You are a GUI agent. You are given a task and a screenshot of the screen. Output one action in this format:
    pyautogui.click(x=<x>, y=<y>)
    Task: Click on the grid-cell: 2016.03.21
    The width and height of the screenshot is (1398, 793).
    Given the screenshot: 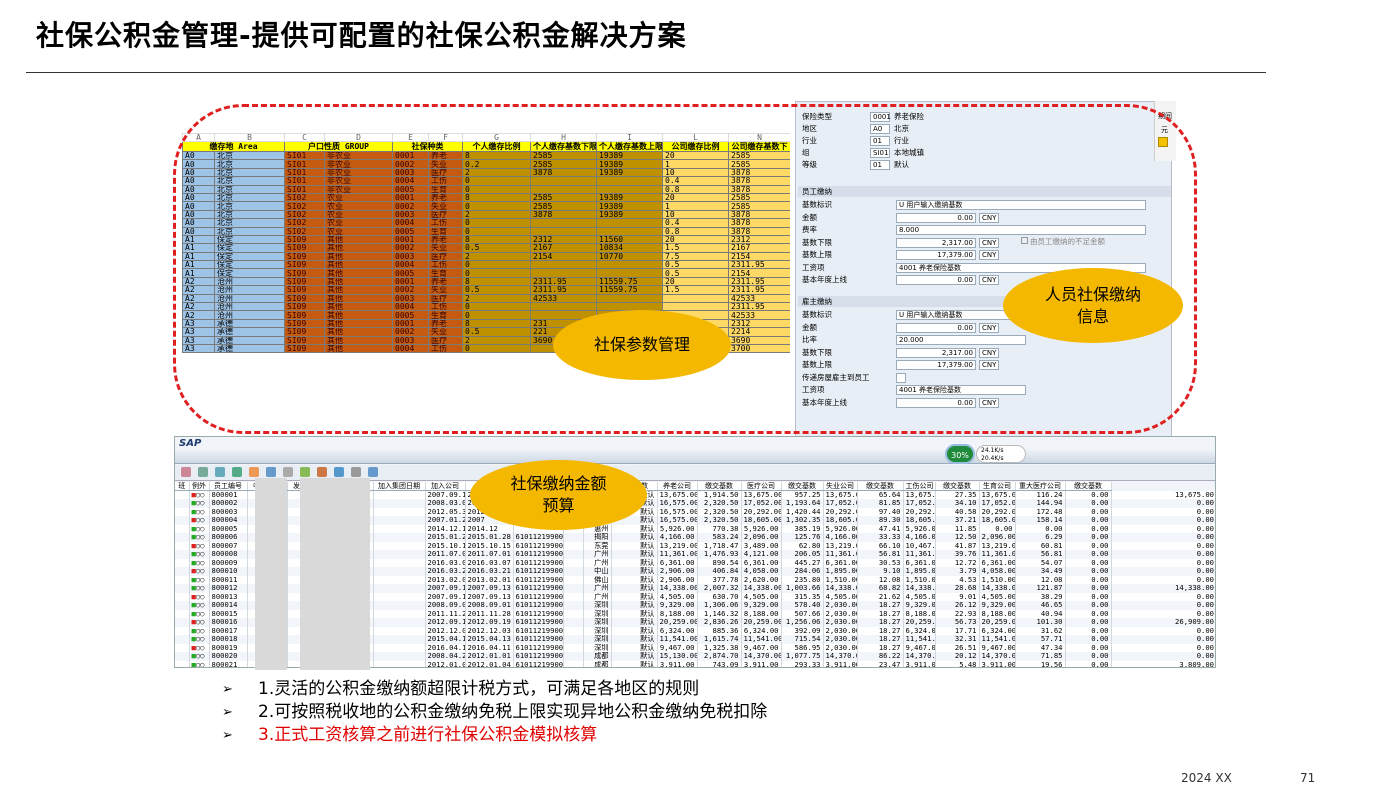 What is the action you would take?
    pyautogui.click(x=445, y=571)
    